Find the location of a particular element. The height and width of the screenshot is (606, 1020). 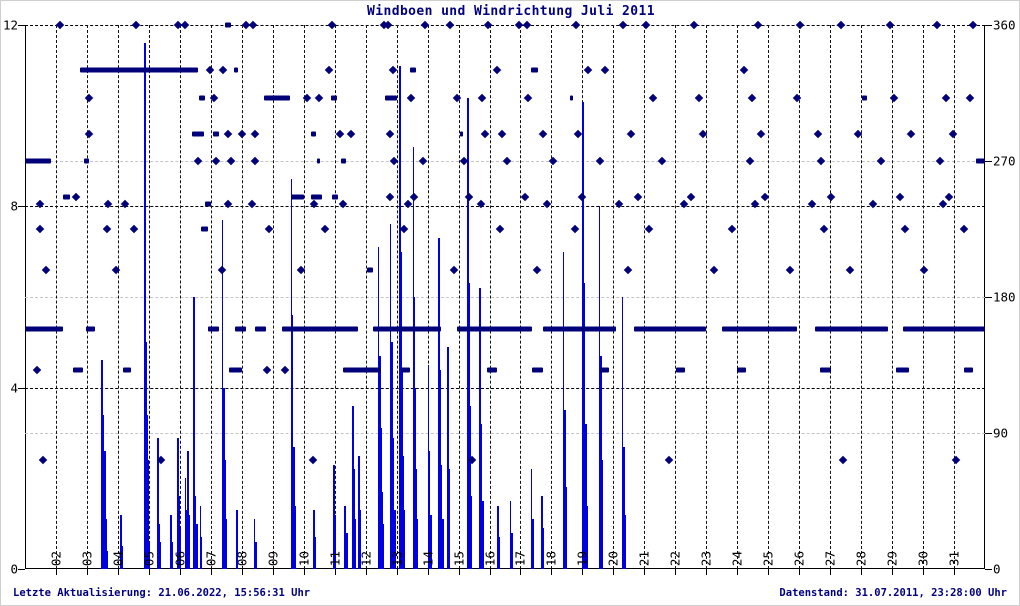

xlabel-12: 12 is located at coordinates (366, 559).